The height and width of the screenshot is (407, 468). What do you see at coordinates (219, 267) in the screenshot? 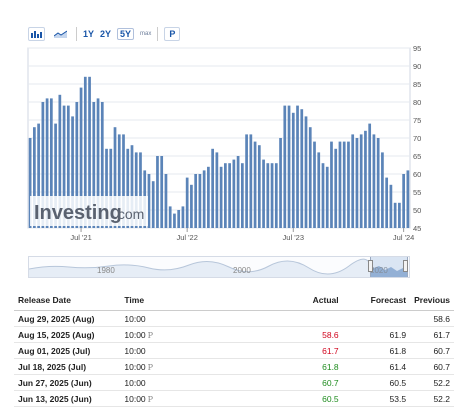
I see `chart-navigator: 1980 2000 2020` at bounding box center [219, 267].